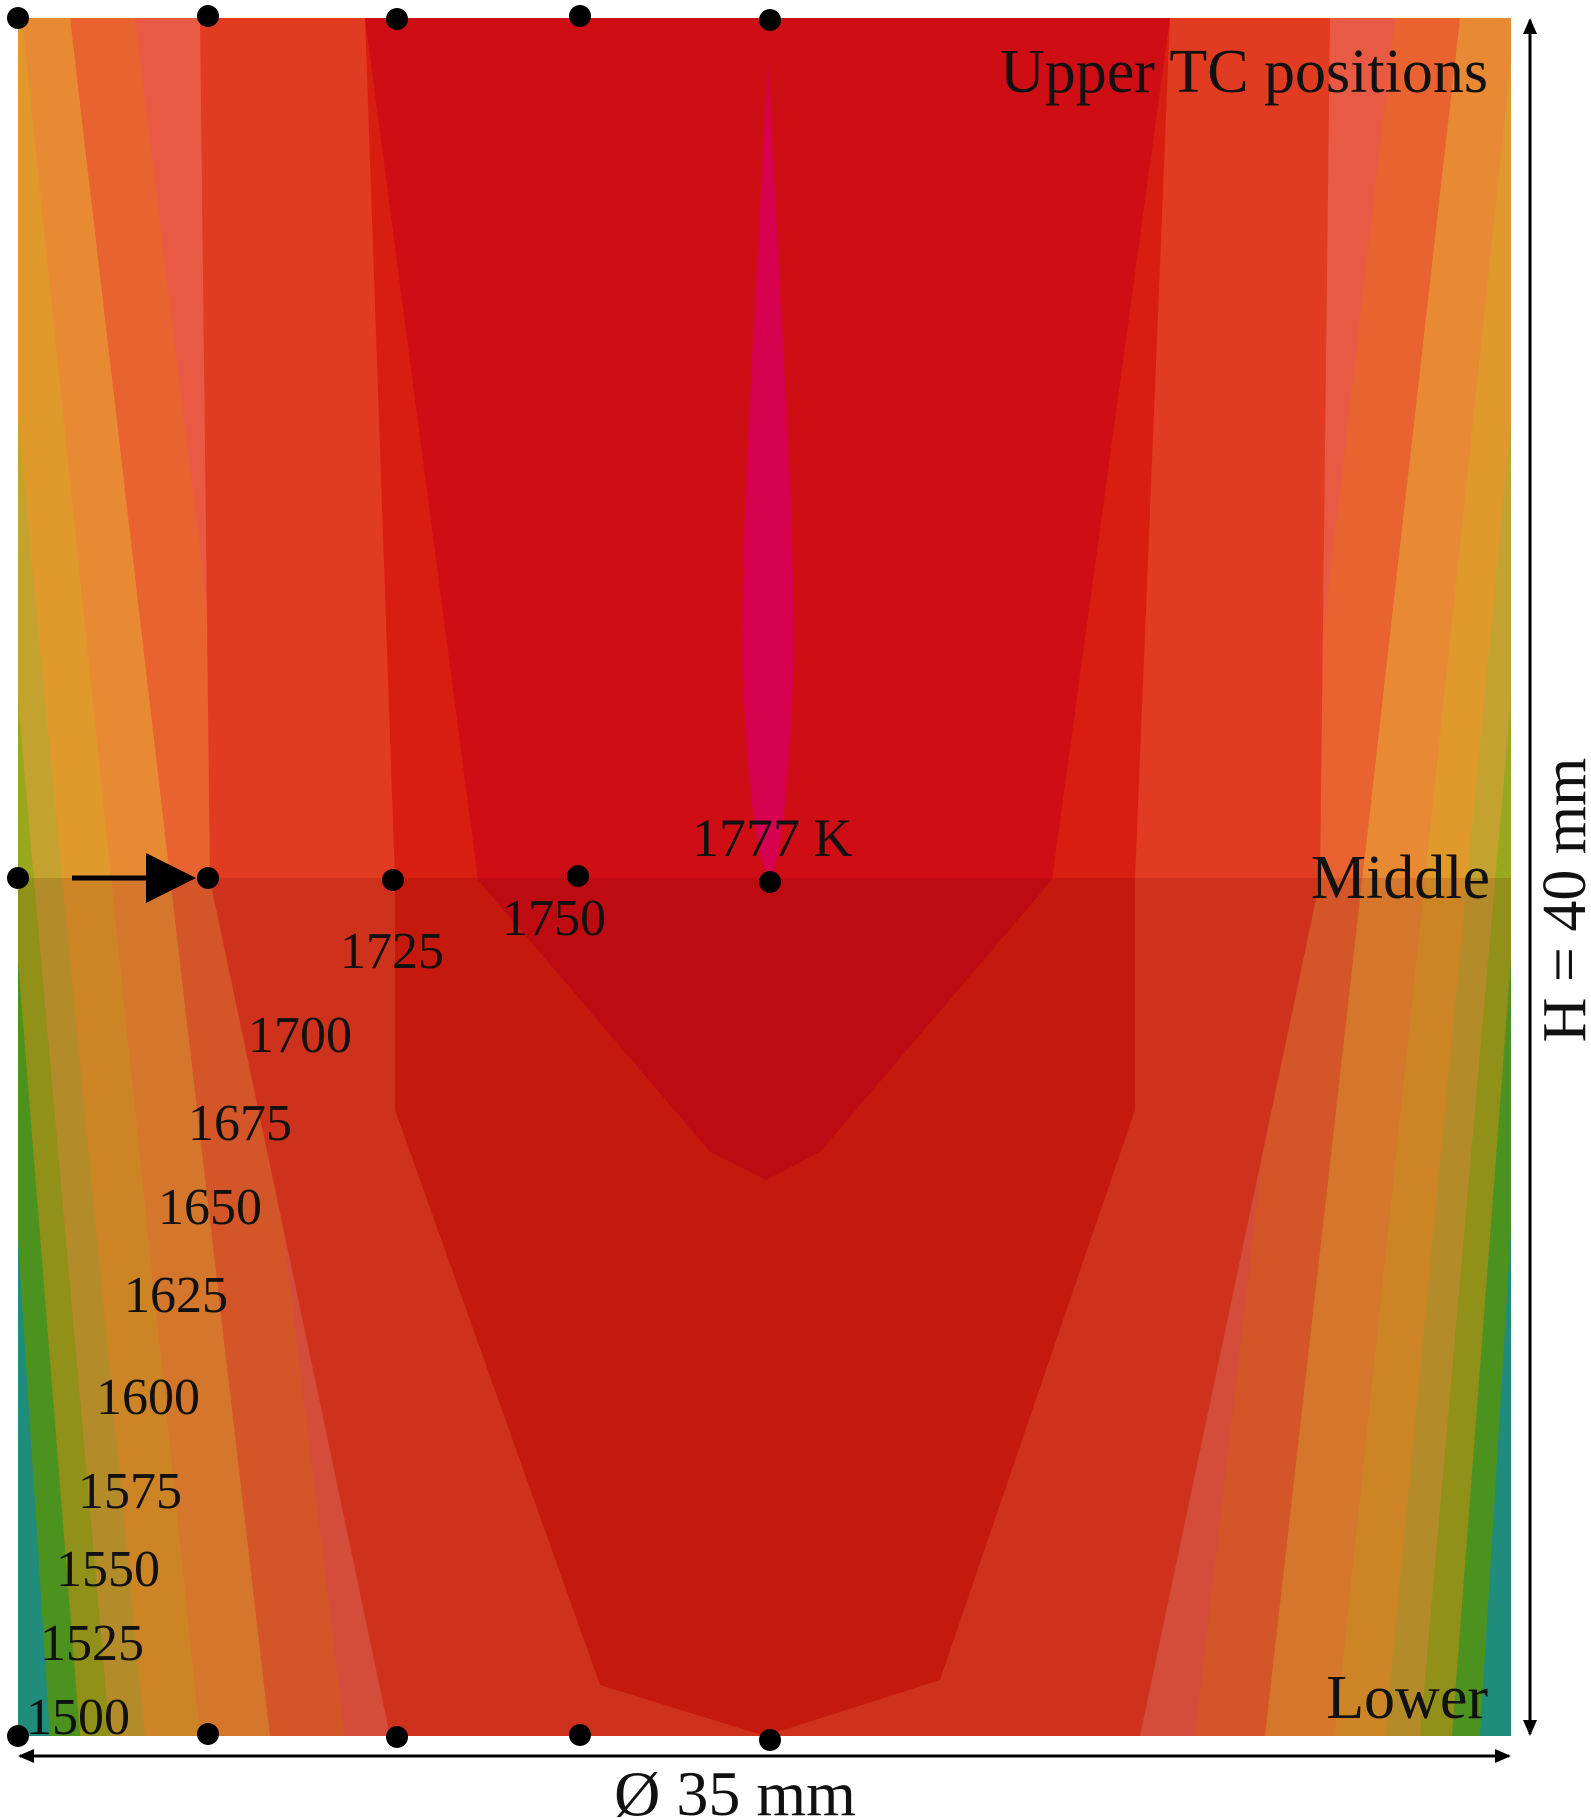 This screenshot has height=1819, width=1591. What do you see at coordinates (392, 951) in the screenshot?
I see `isotherm-label-1725: 1725` at bounding box center [392, 951].